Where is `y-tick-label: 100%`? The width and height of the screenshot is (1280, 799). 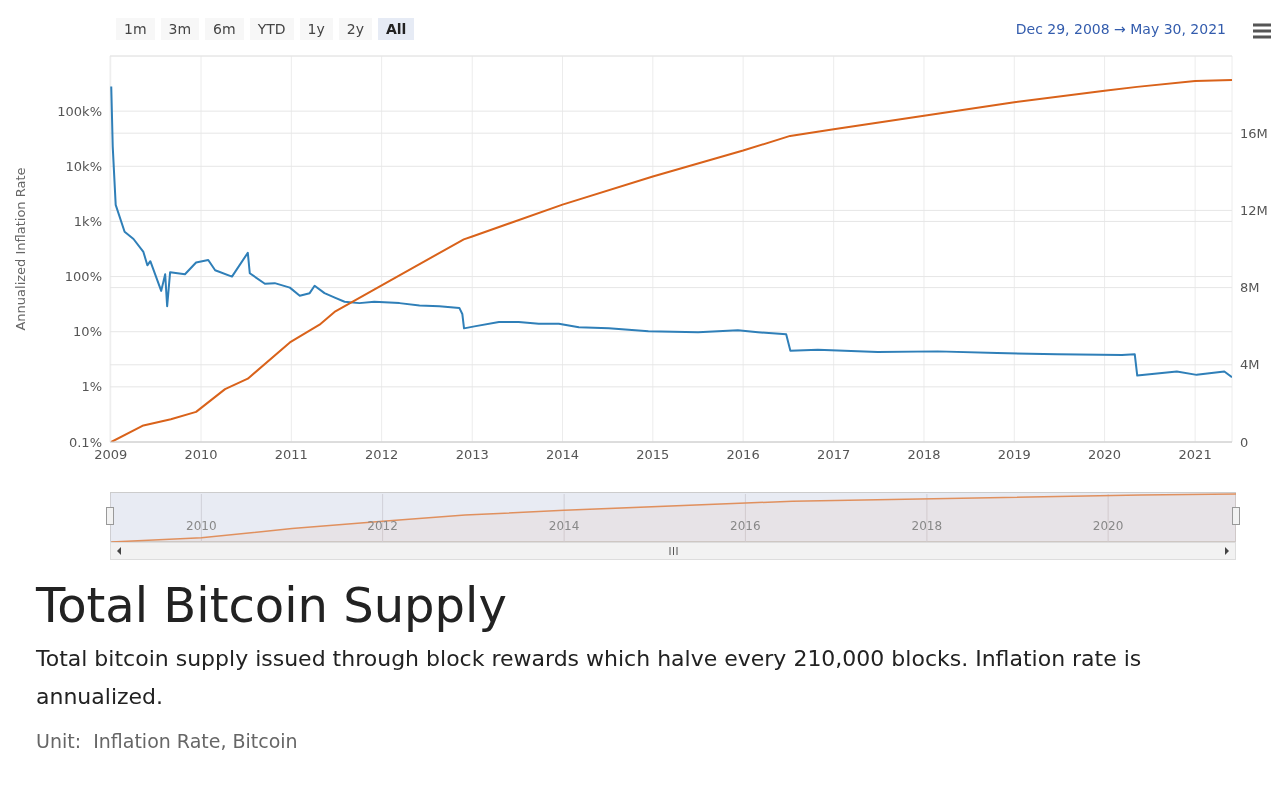 y-tick-label: 100% is located at coordinates (83, 277).